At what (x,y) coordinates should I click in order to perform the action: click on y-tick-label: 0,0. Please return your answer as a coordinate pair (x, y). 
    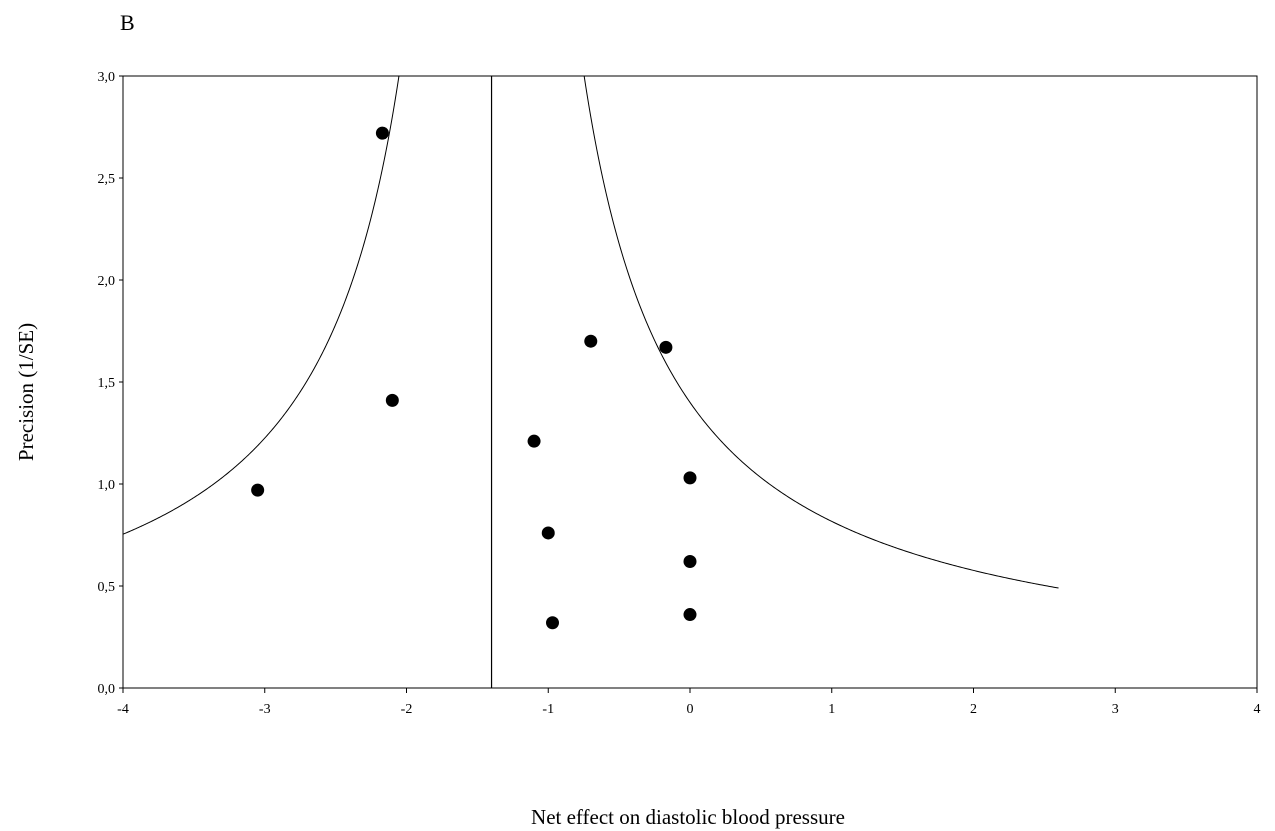
    Looking at the image, I should click on (107, 689).